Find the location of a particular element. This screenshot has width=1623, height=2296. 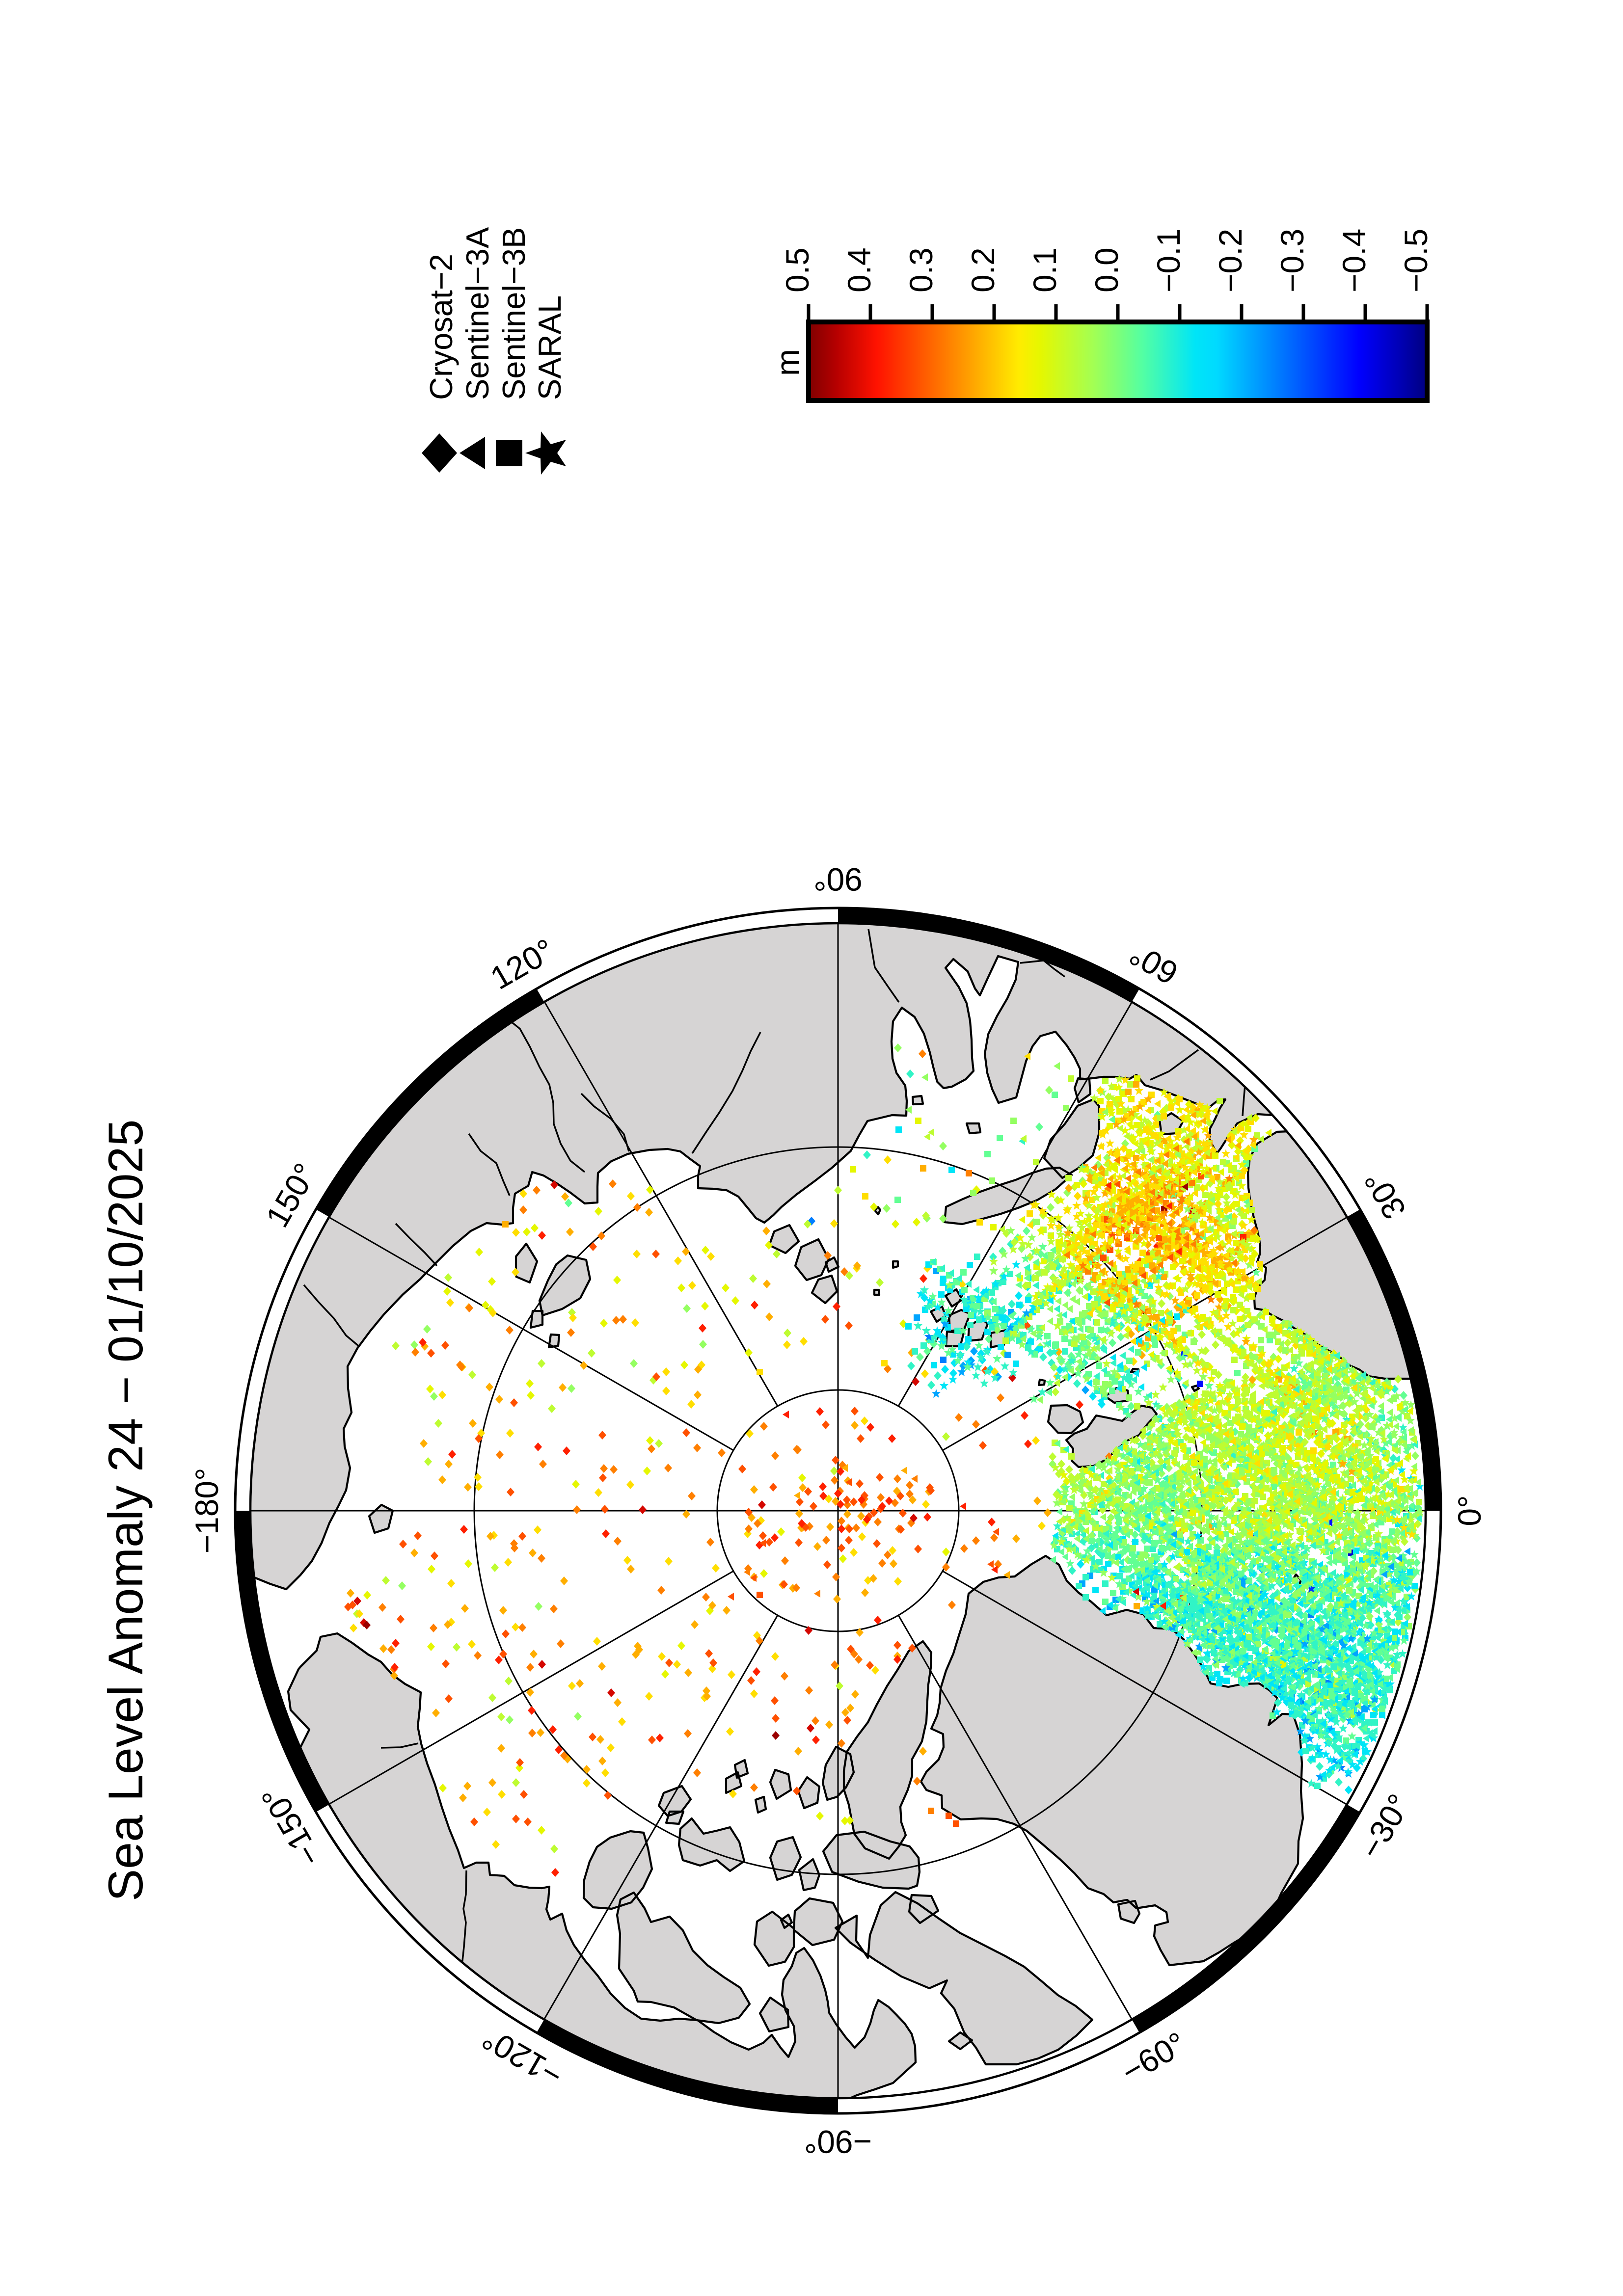

svg-text: Cryosat−2 is located at coordinates (441, 327).